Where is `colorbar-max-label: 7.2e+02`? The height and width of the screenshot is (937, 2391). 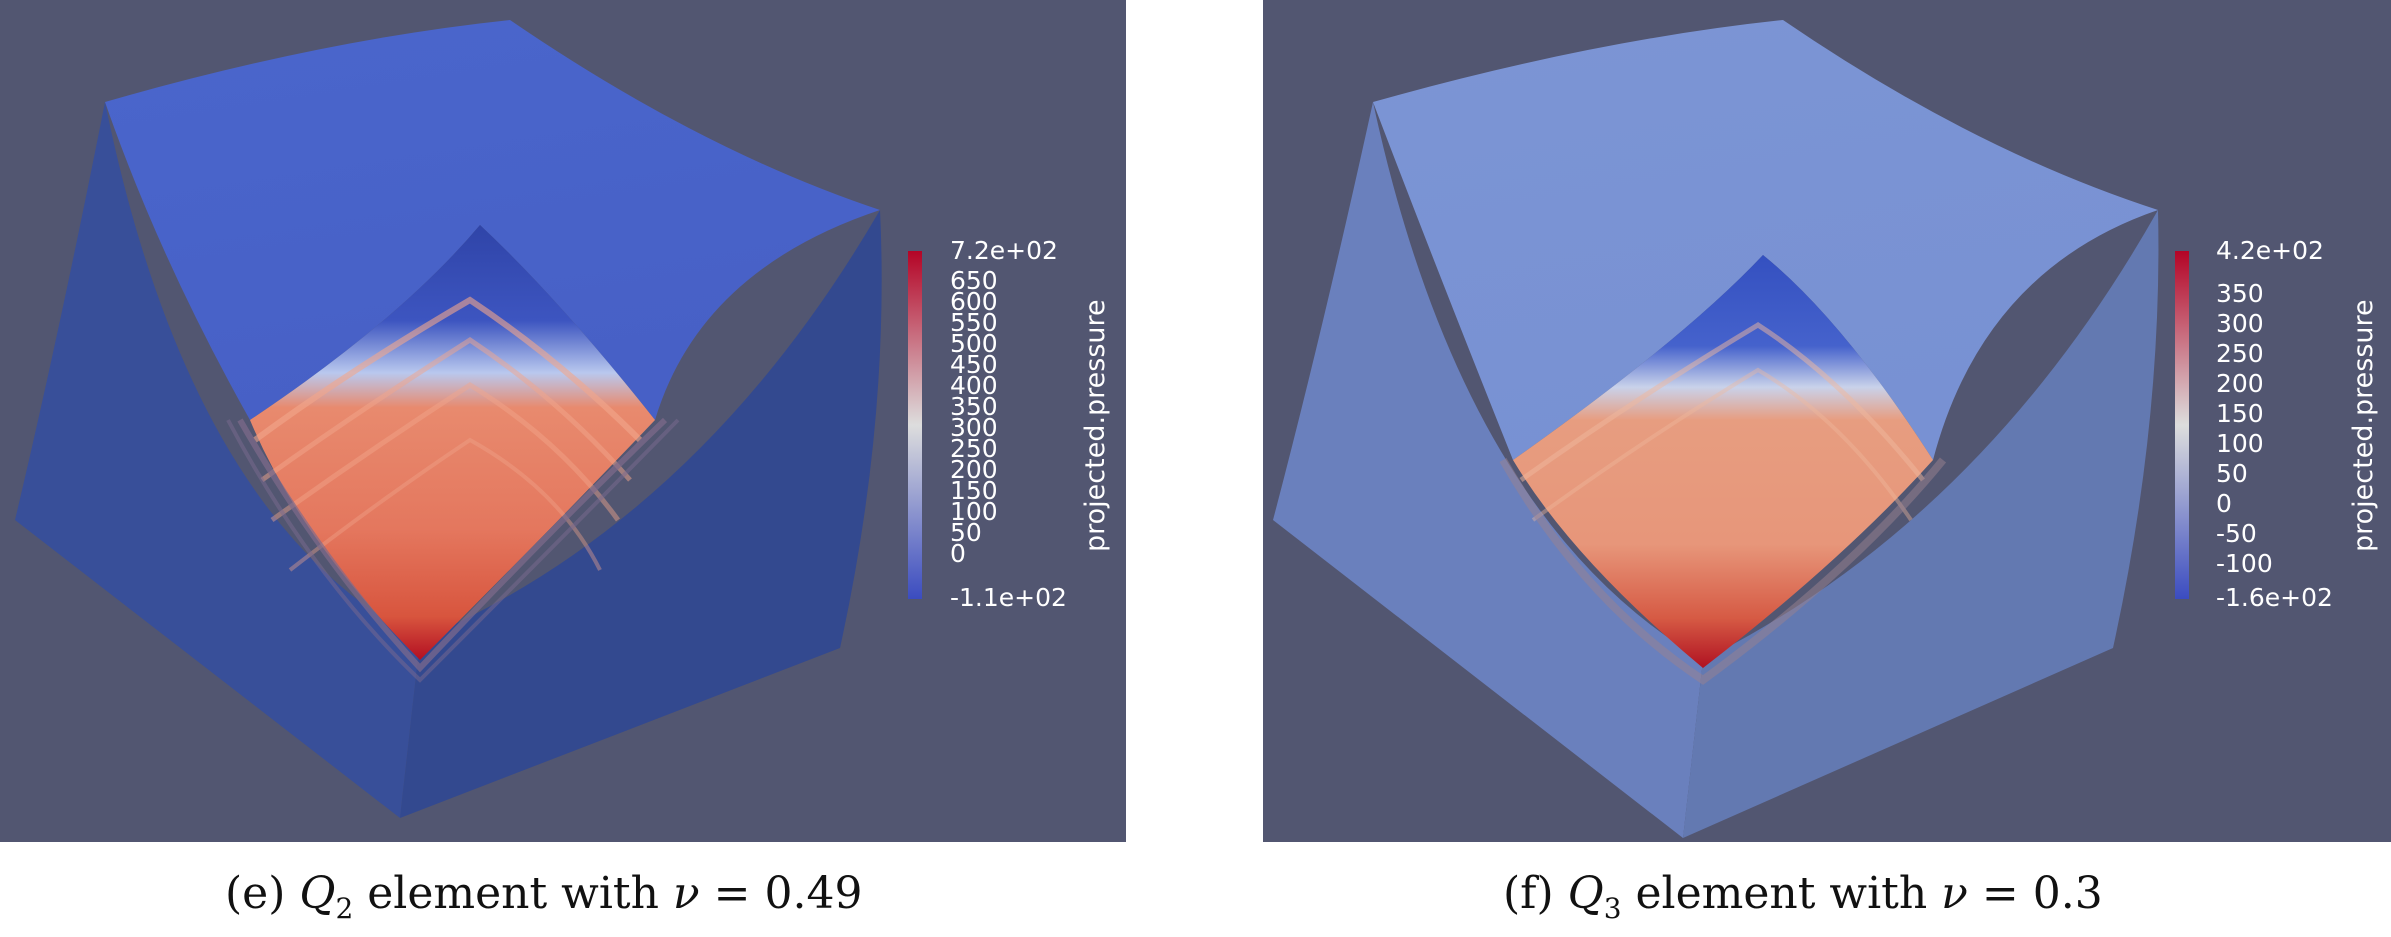 colorbar-max-label: 7.2e+02 is located at coordinates (1004, 250).